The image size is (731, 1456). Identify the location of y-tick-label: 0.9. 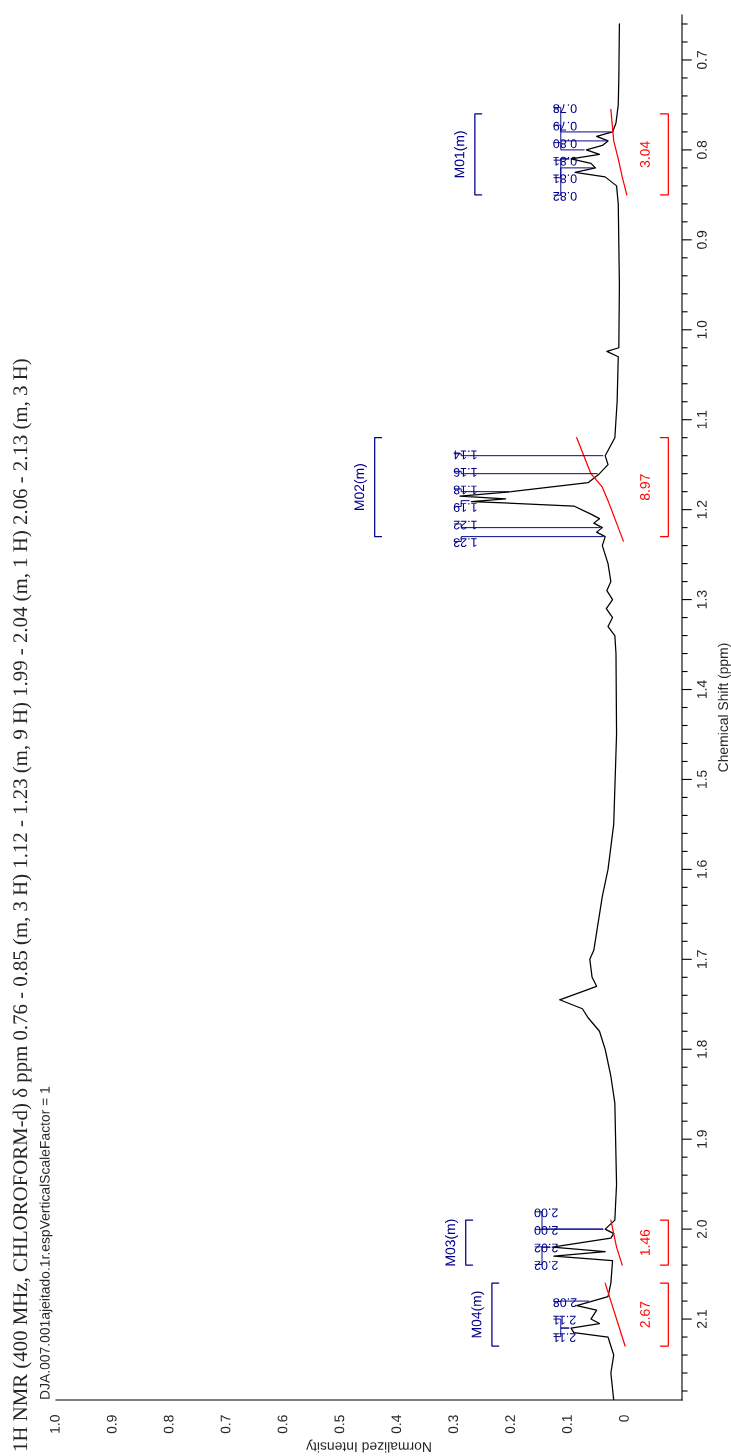
(701, 239).